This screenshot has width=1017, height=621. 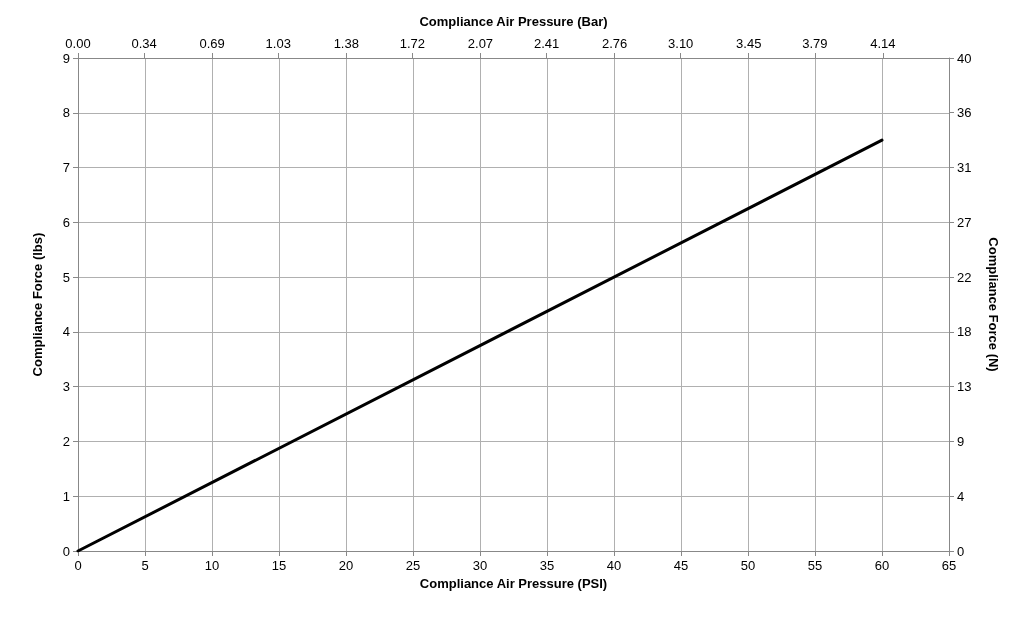 I want to click on x-tick-label: 35, so click(x=547, y=565).